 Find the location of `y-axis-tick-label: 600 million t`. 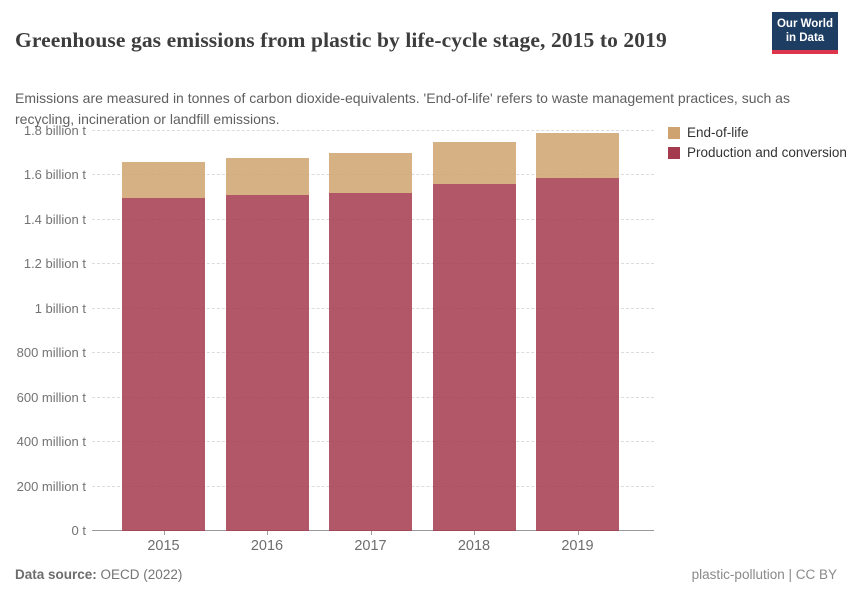

y-axis-tick-label: 600 million t is located at coordinates (51, 397).